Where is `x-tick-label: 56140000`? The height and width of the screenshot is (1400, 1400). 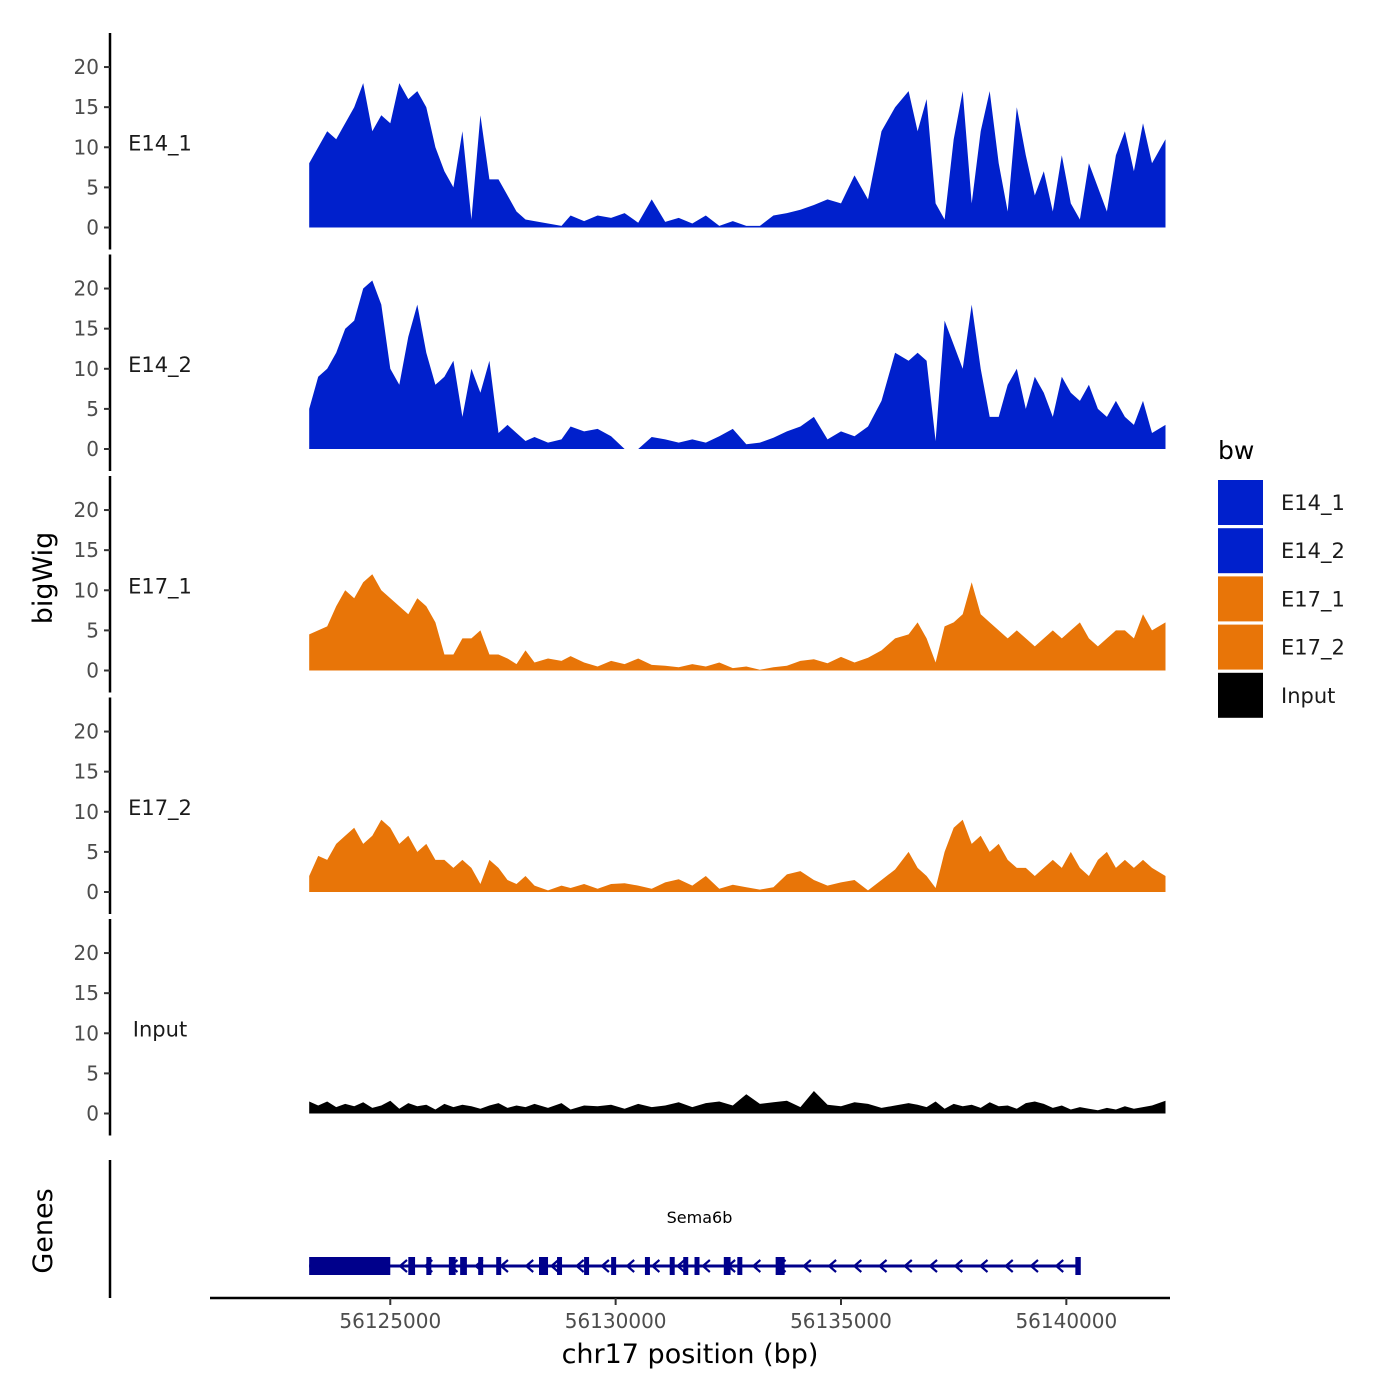
x-tick-label: 56140000 is located at coordinates (1066, 1321).